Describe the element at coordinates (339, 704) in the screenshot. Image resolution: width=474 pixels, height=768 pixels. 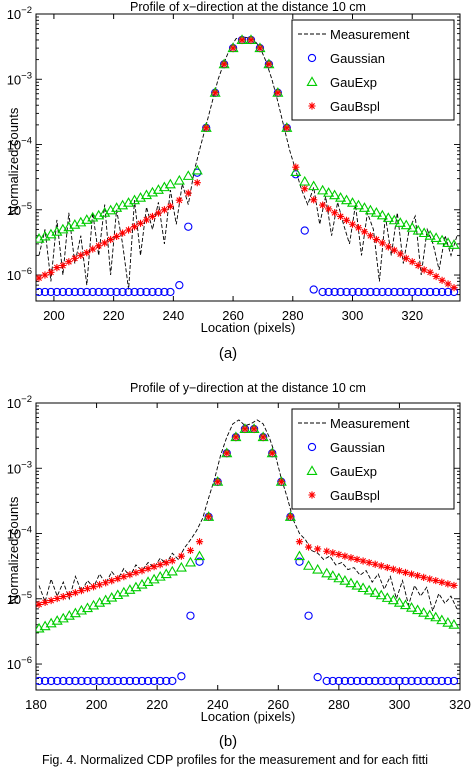
I see `x-tick-label: 280` at that location.